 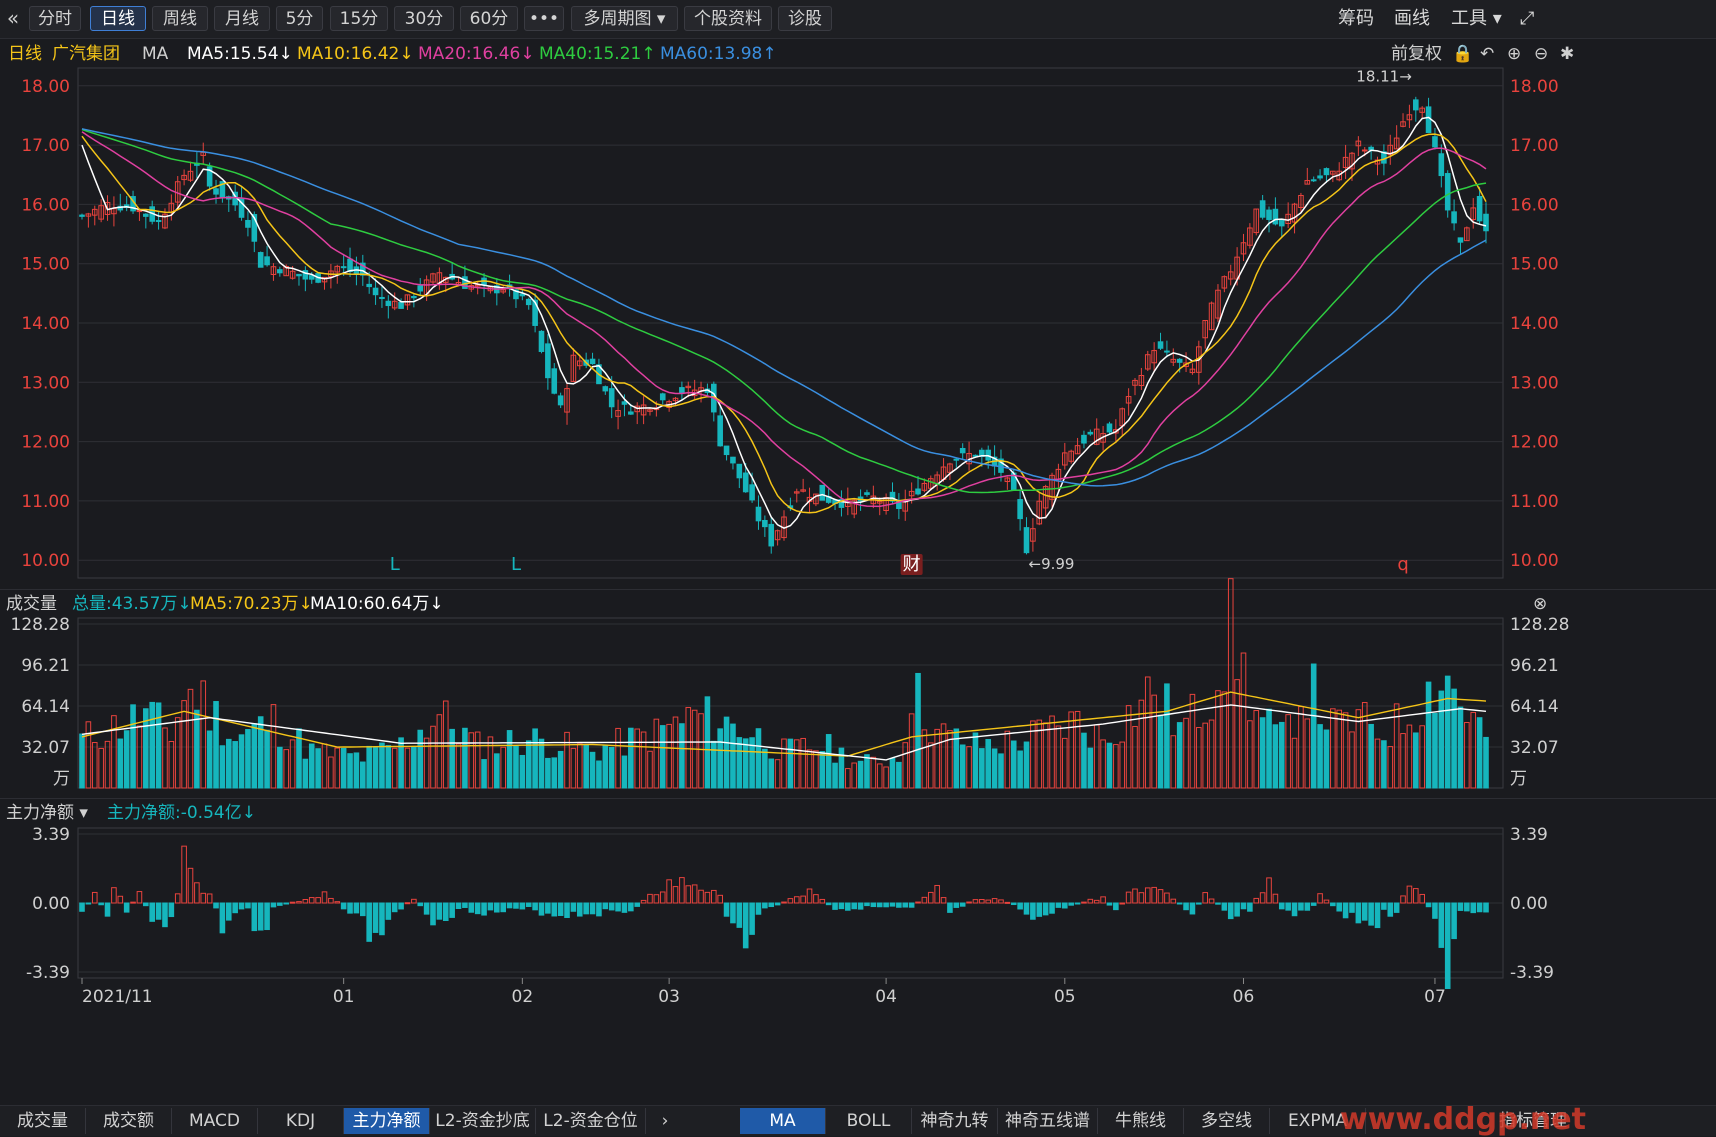 I want to click on tab-expma: EXPMA, so click(x=1318, y=1121).